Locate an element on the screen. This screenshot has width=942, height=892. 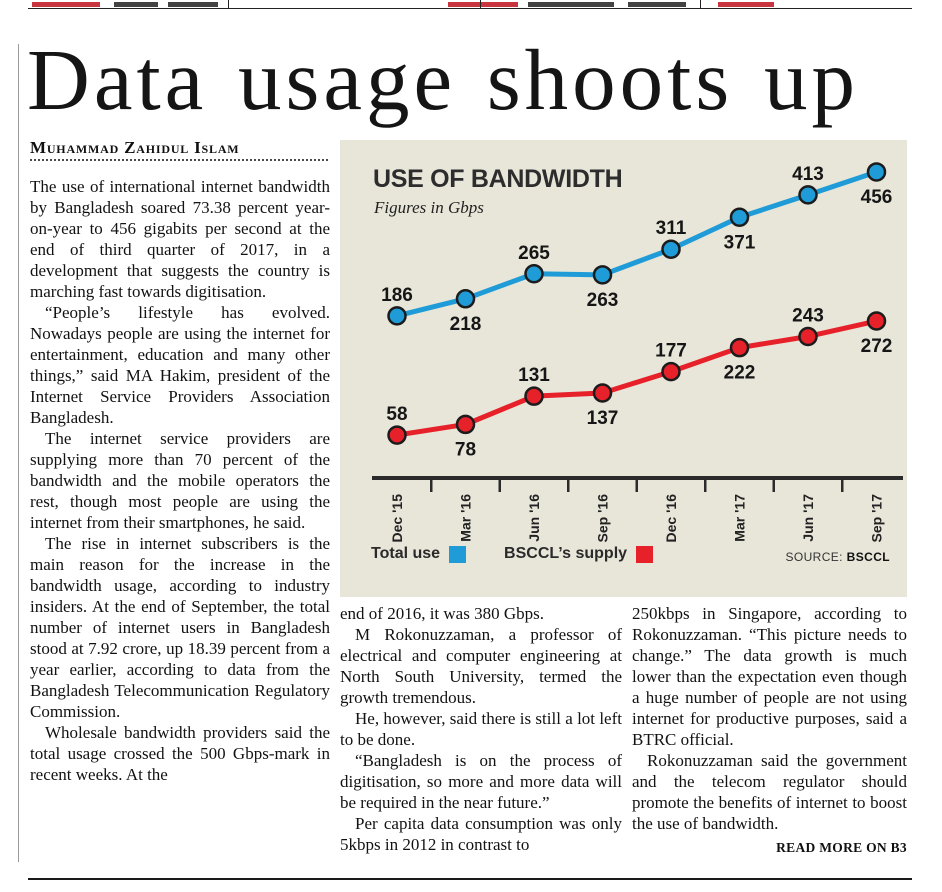
svg-text: Sep '17 is located at coordinates (877, 518).